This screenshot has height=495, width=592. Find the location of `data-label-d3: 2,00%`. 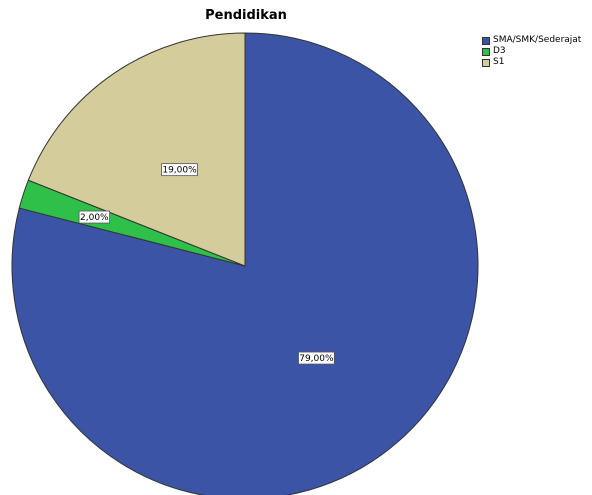

data-label-d3: 2,00% is located at coordinates (94, 217).